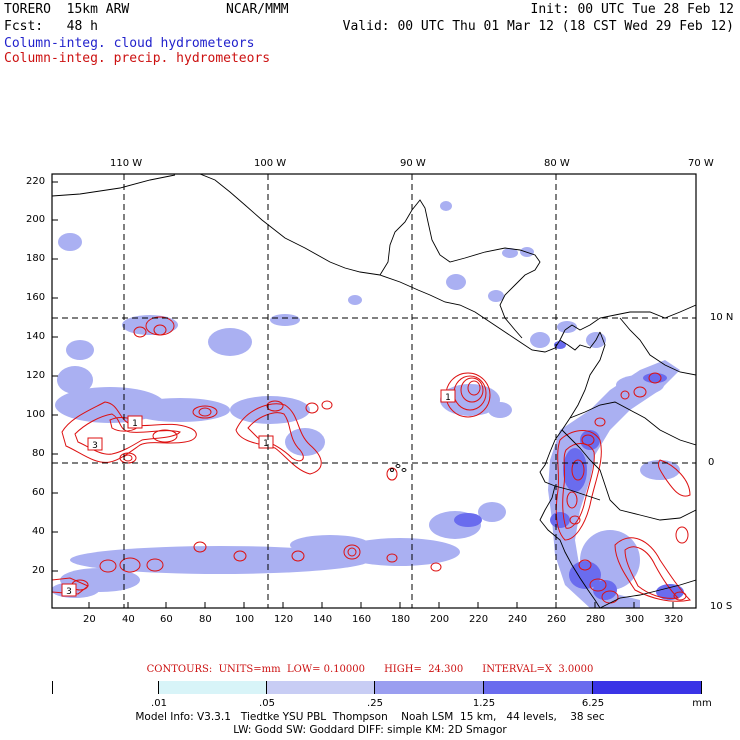 Image resolution: width=740 pixels, height=740 pixels. What do you see at coordinates (36, 375) in the screenshot?
I see `left-axis-label: 120` at bounding box center [36, 375].